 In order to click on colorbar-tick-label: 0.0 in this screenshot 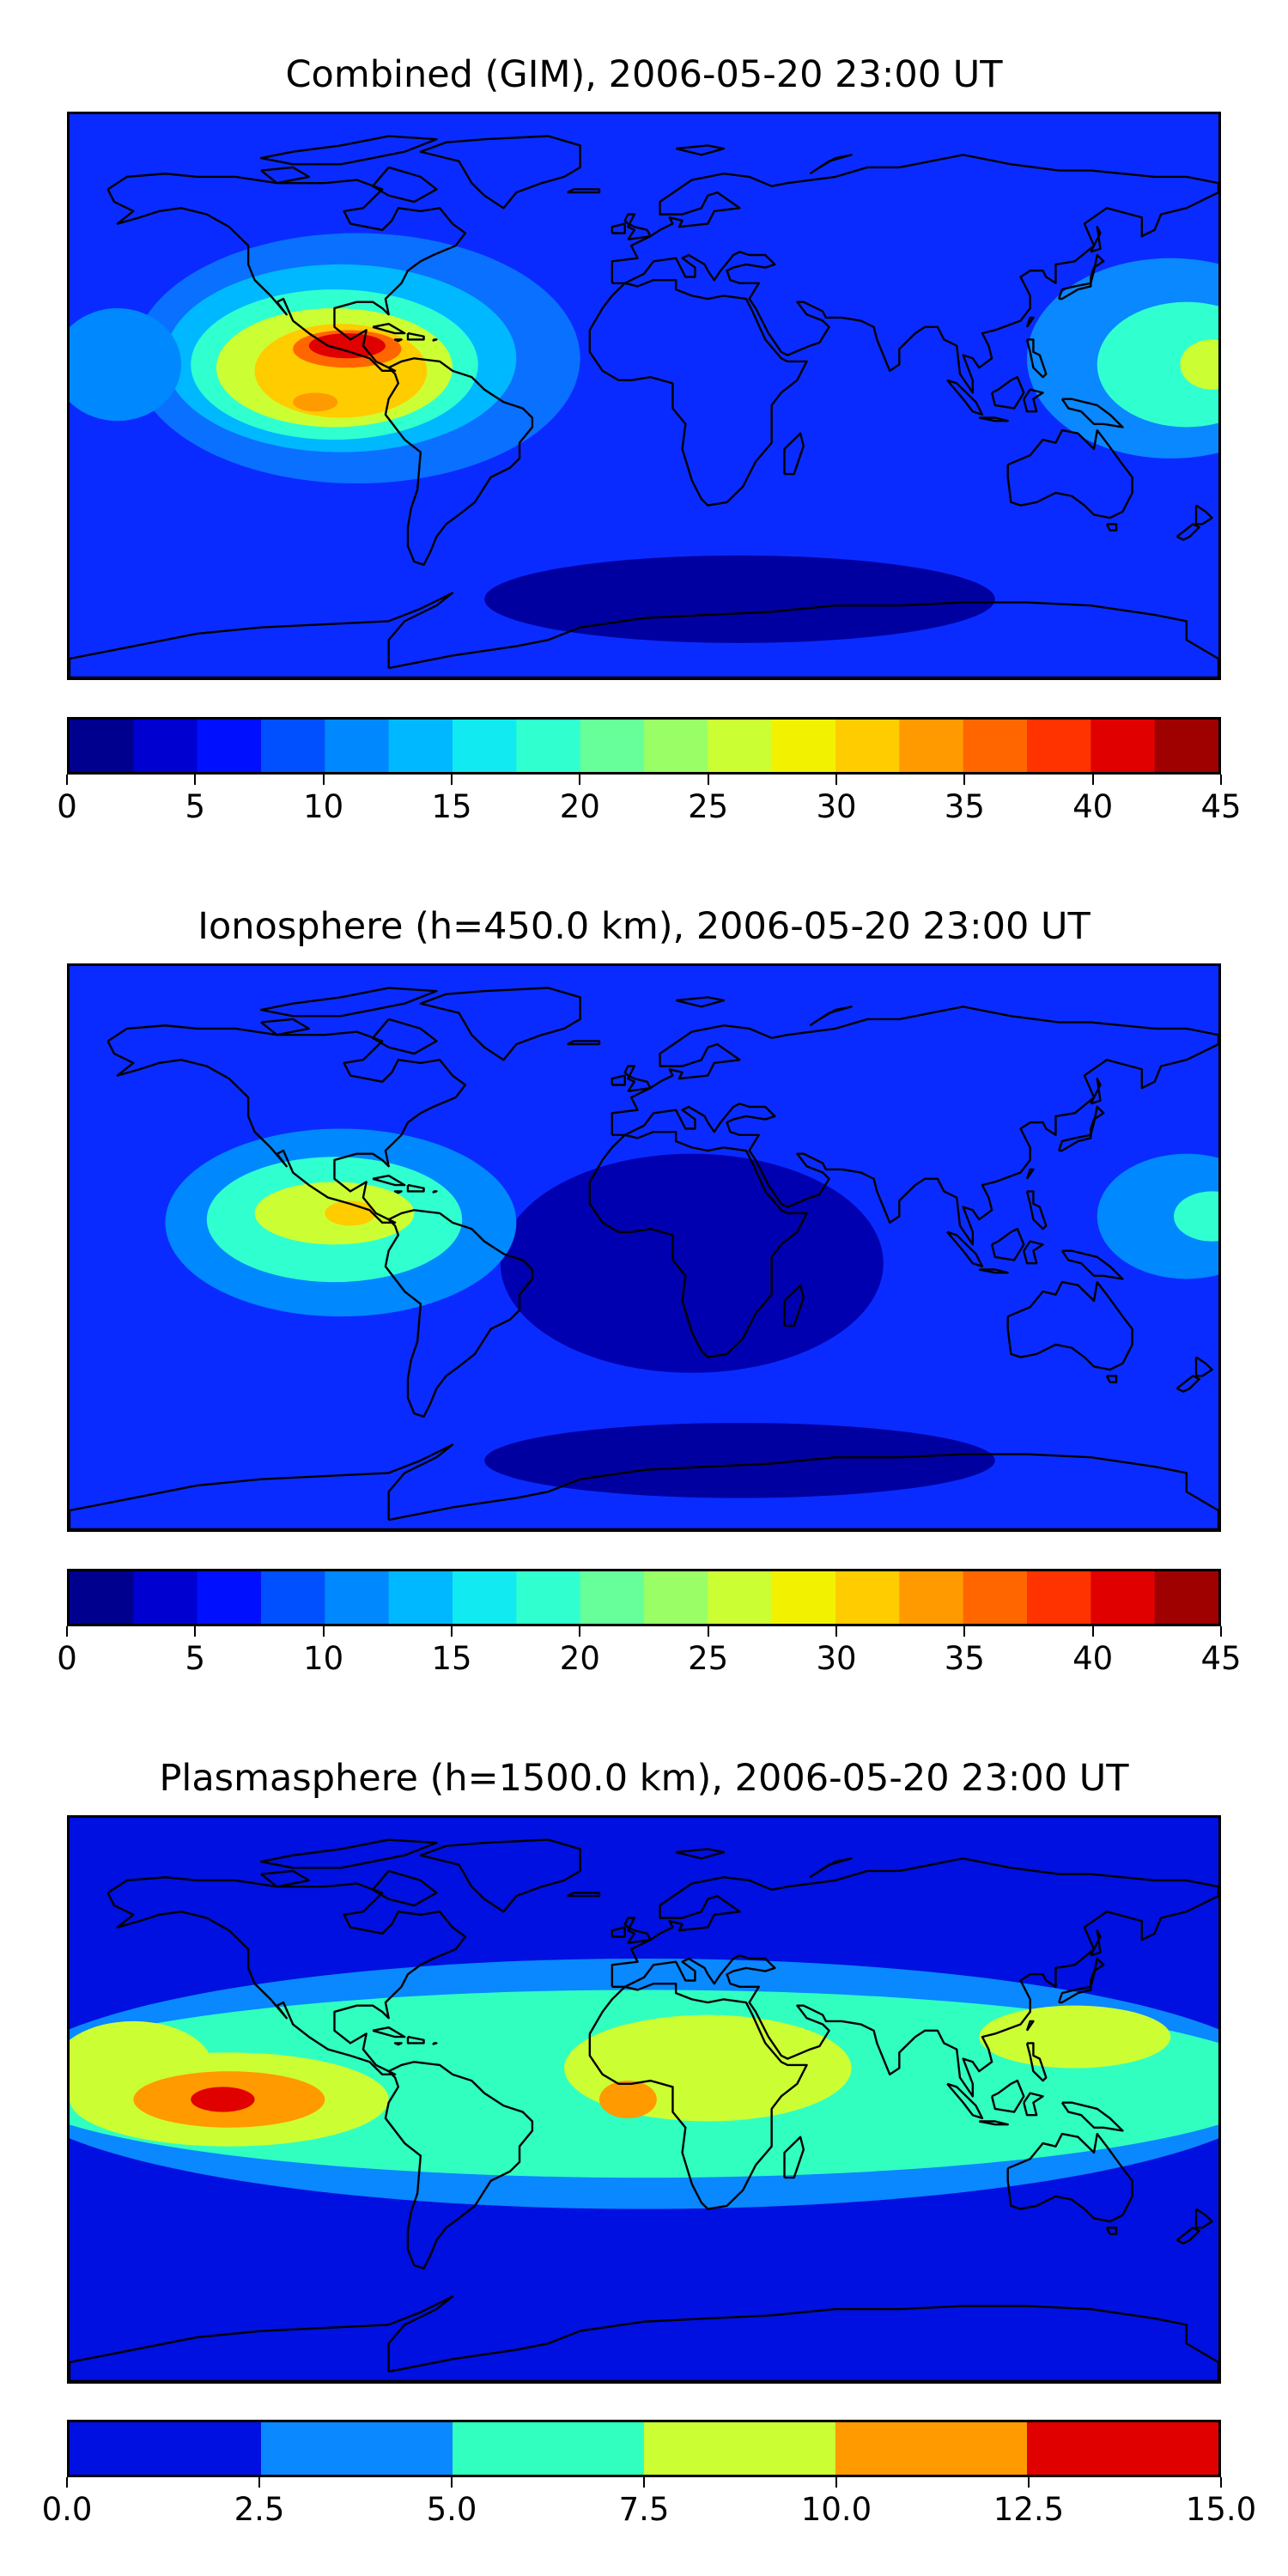, I will do `click(67, 2509)`.